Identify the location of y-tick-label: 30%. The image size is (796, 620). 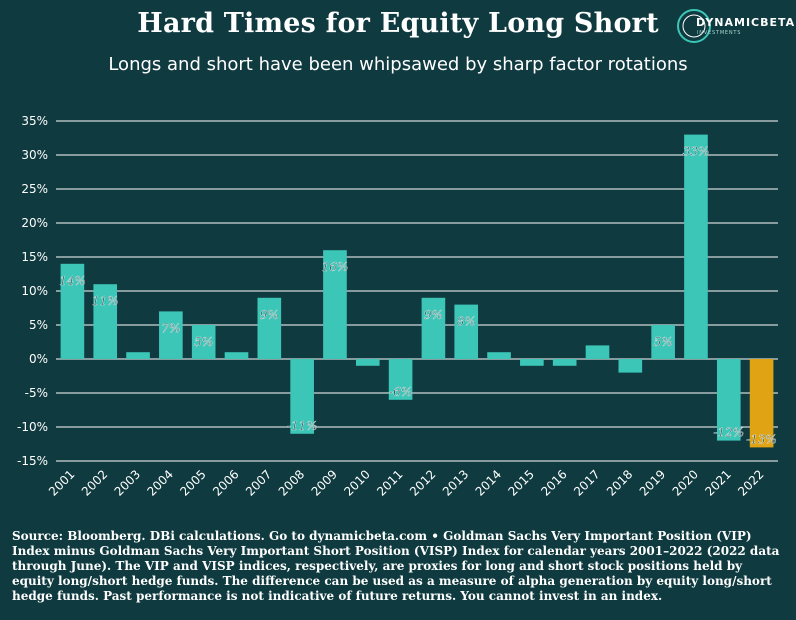
(34, 155).